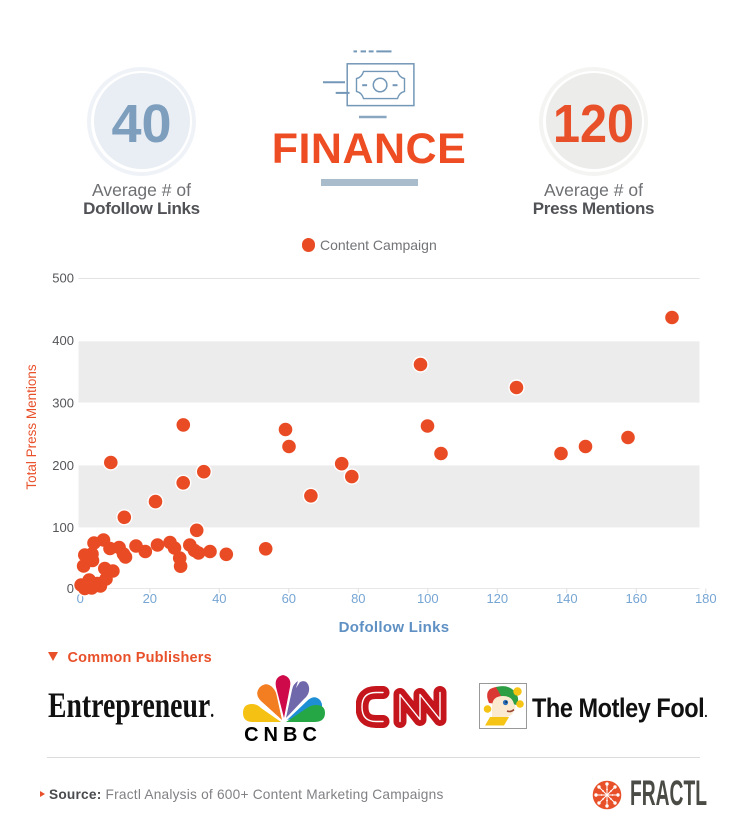 This screenshot has height=830, width=738. Describe the element at coordinates (31, 427) in the screenshot. I see `svg-text: Total Press Mentions` at that location.